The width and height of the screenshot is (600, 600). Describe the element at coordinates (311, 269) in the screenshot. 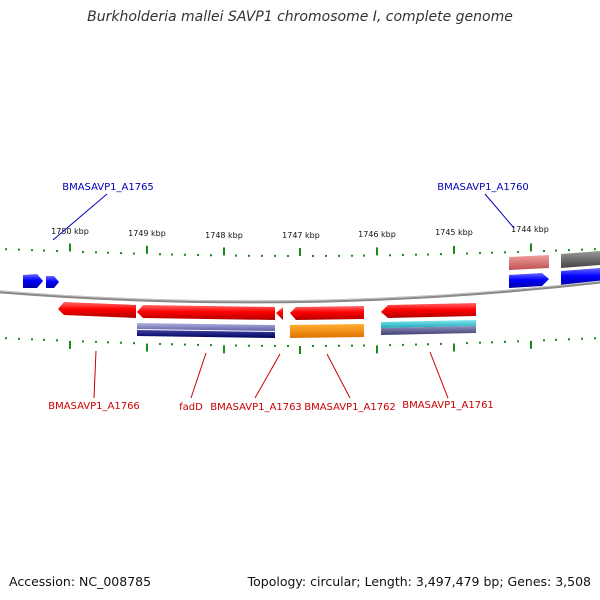

I see `forward-strand-features` at that location.